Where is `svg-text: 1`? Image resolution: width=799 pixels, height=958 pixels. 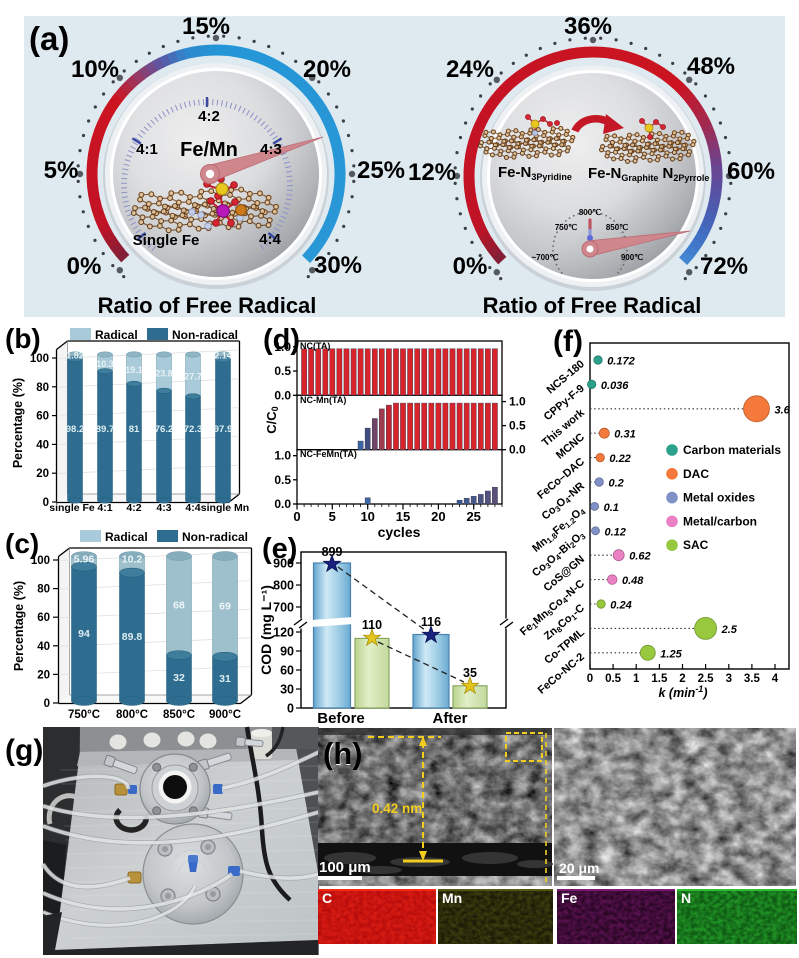
svg-text: 1 is located at coordinates (636, 679).